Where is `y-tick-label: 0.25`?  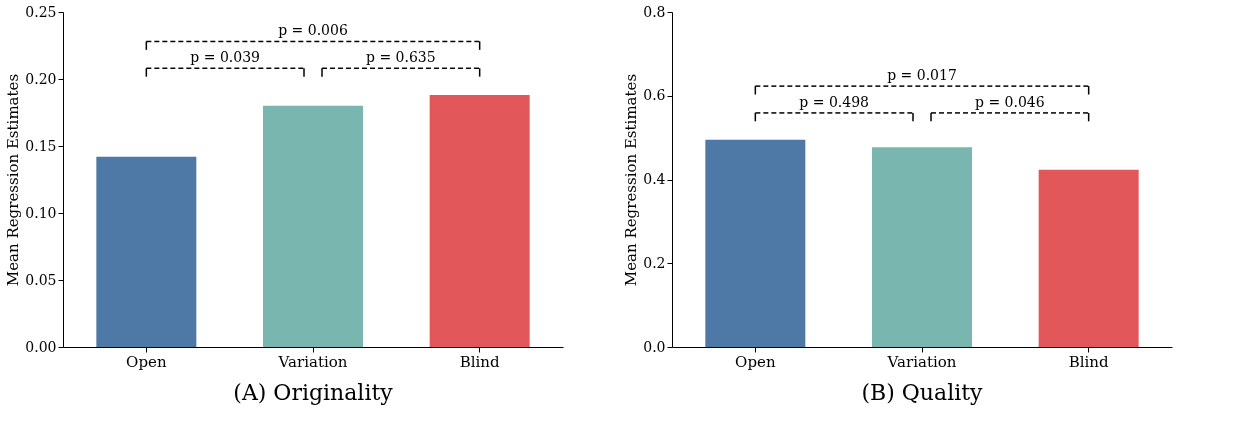
y-tick-label: 0.25 is located at coordinates (41, 11).